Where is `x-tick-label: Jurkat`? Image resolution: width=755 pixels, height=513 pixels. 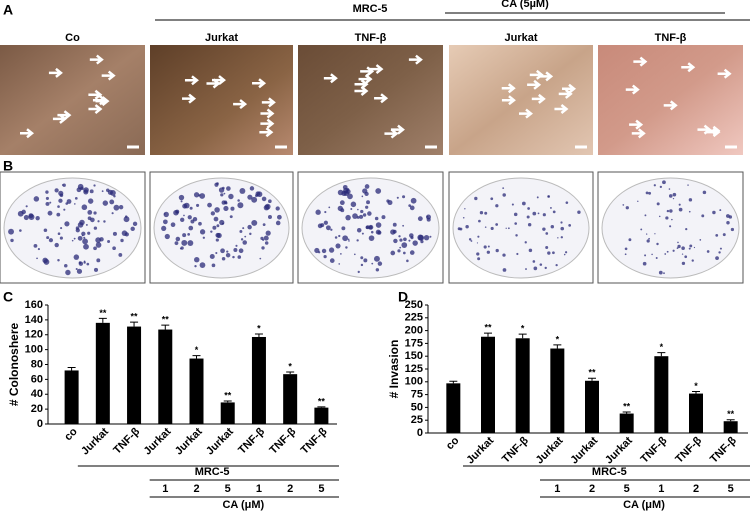
x-tick-label: Jurkat is located at coordinates (619, 450).